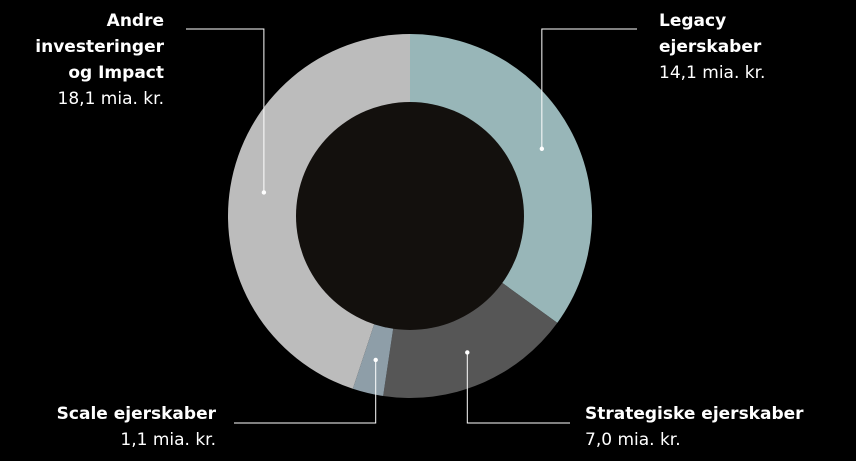 Image resolution: width=856 pixels, height=461 pixels. I want to click on leader-line-scale, so click(305, 391).